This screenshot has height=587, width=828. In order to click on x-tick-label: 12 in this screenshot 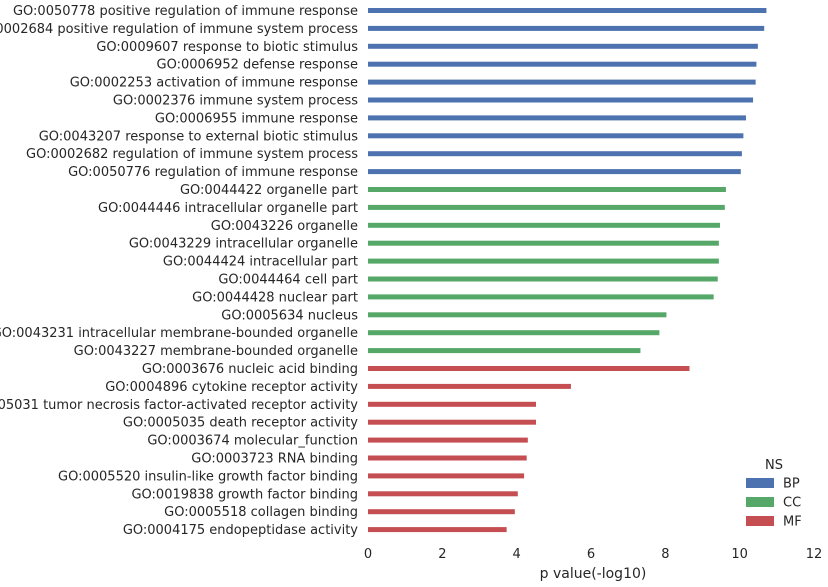, I will do `click(814, 554)`.